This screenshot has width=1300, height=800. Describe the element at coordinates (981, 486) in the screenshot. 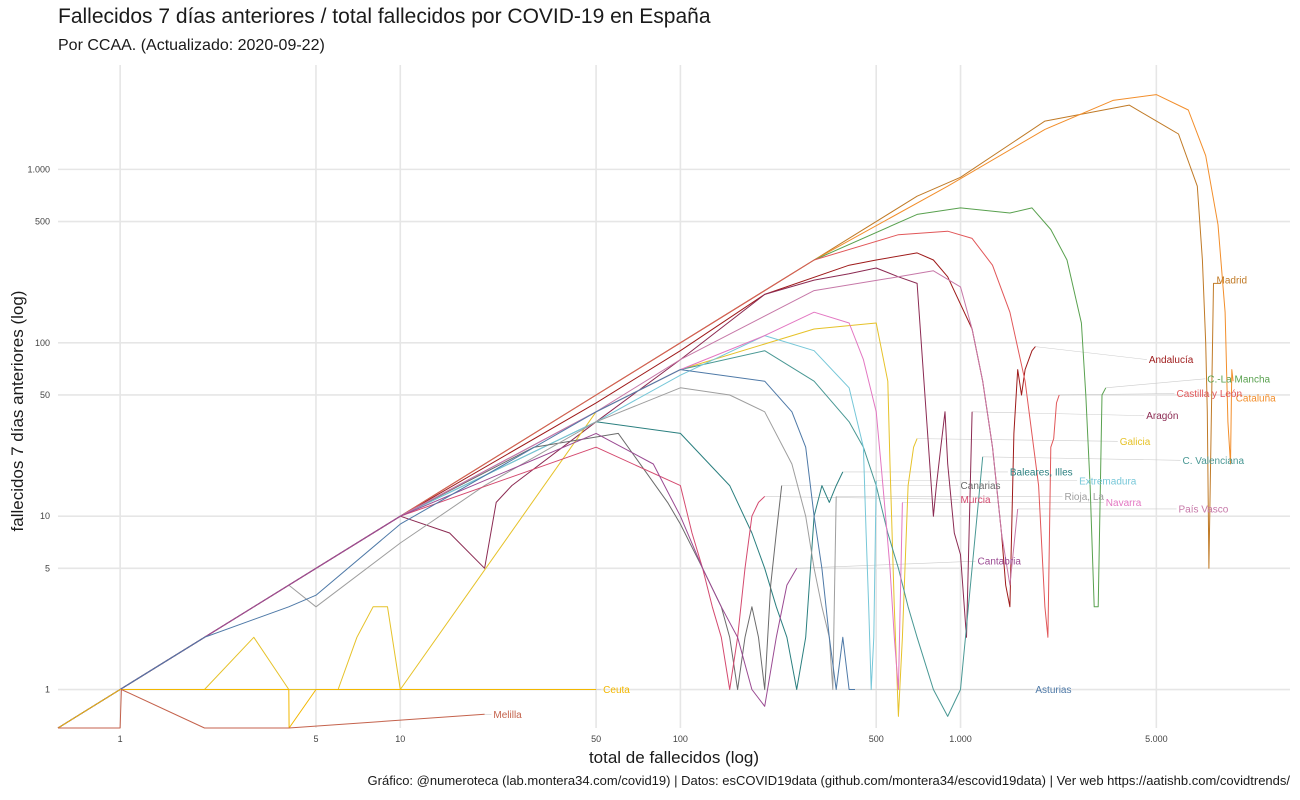

I see `series-label-canarias: Canarias` at that location.